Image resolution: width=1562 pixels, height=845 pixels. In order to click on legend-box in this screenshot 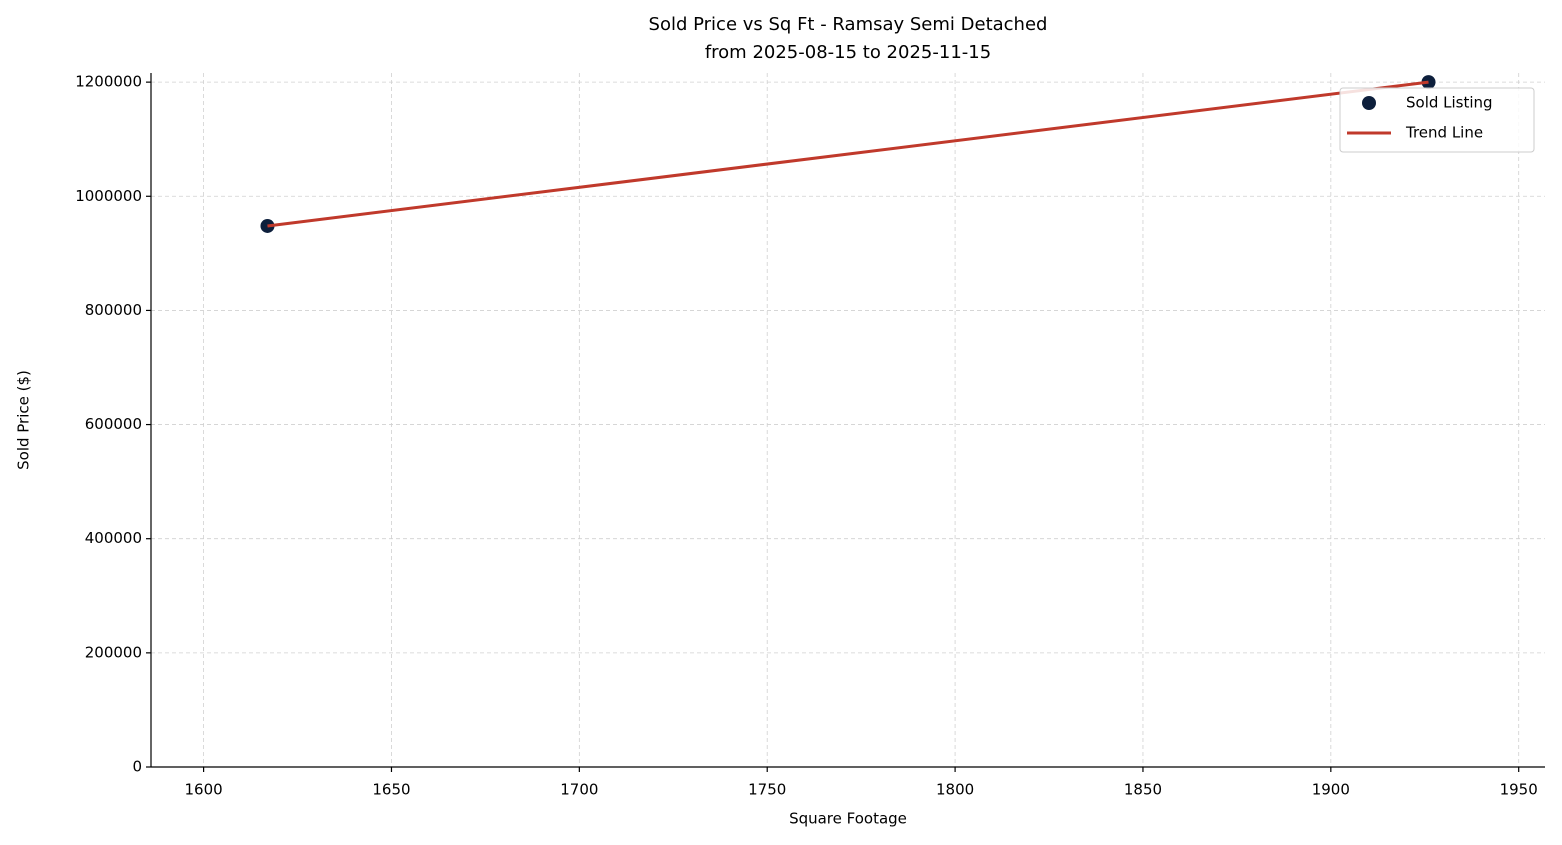, I will do `click(1437, 120)`.